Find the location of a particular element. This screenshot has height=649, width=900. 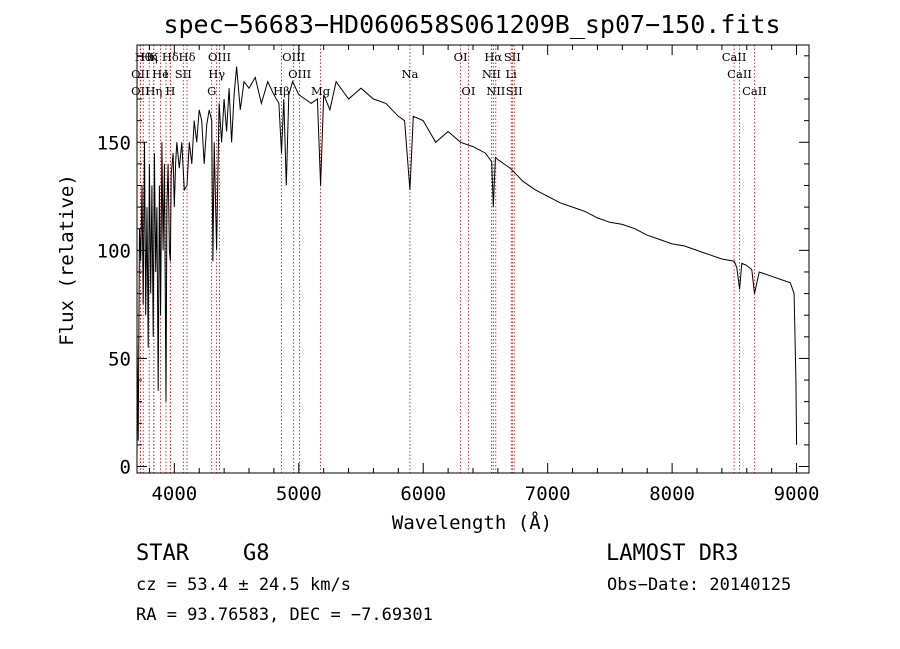

y-axis-label: Flux (relative) is located at coordinates (67, 260).